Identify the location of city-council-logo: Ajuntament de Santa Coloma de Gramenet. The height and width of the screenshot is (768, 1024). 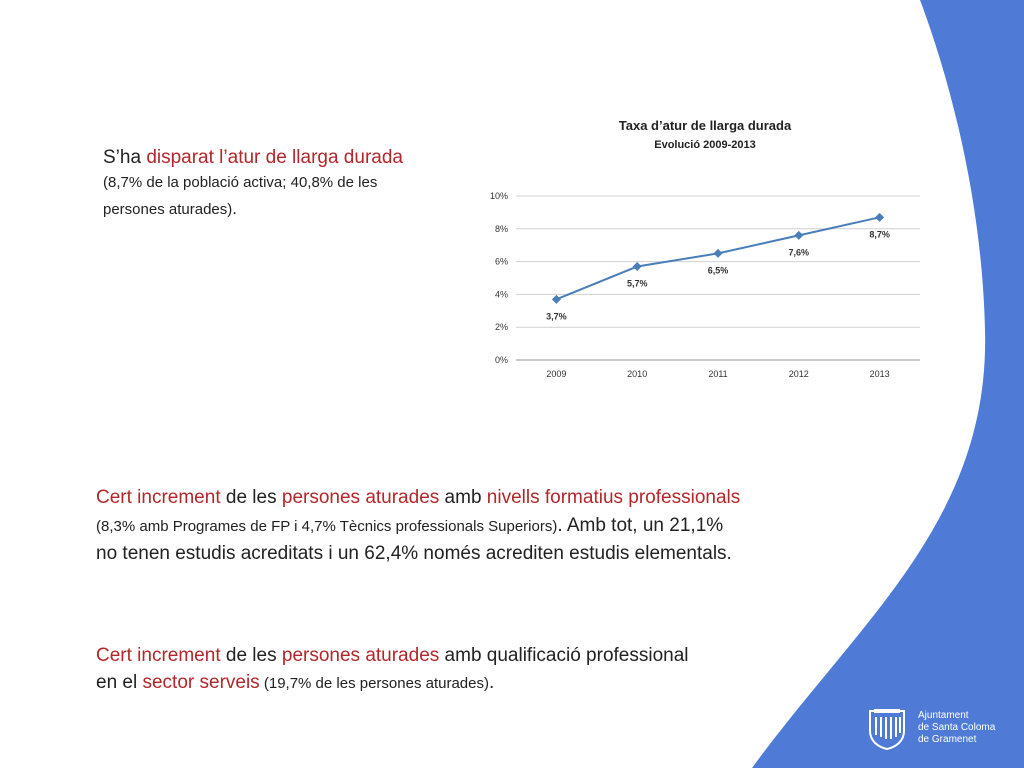
(932, 728).